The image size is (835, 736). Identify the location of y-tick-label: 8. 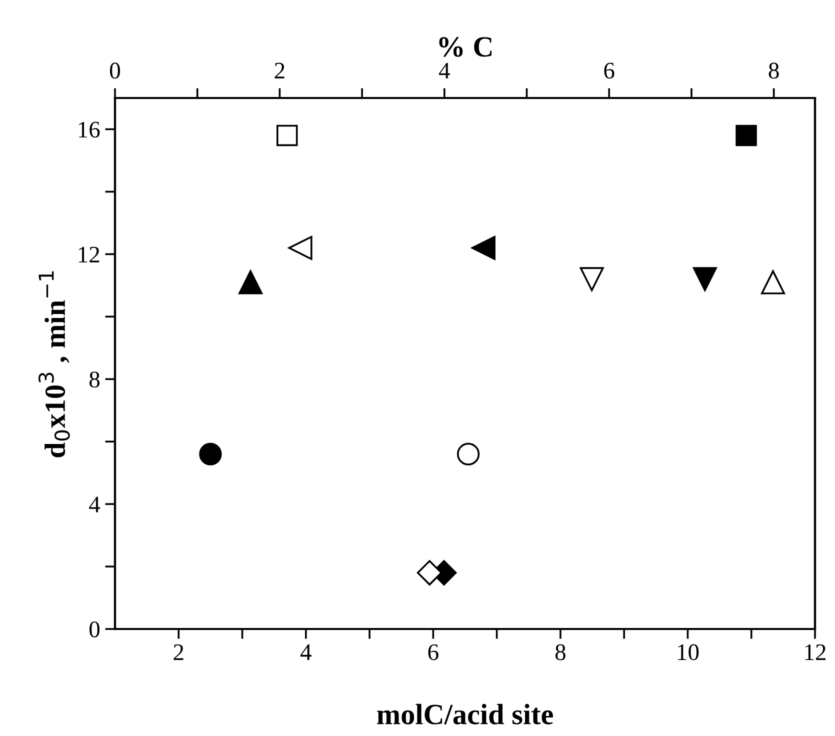
(95, 380).